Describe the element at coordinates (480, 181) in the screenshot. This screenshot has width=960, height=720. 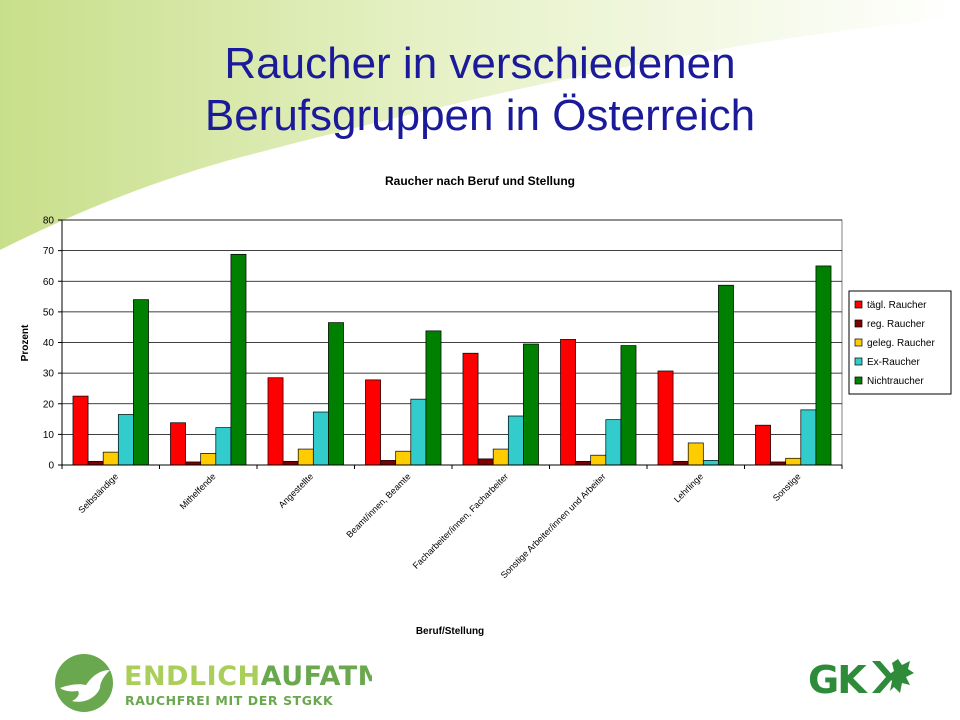
I see `chart-title: Raucher nach Beruf und Stellung` at that location.